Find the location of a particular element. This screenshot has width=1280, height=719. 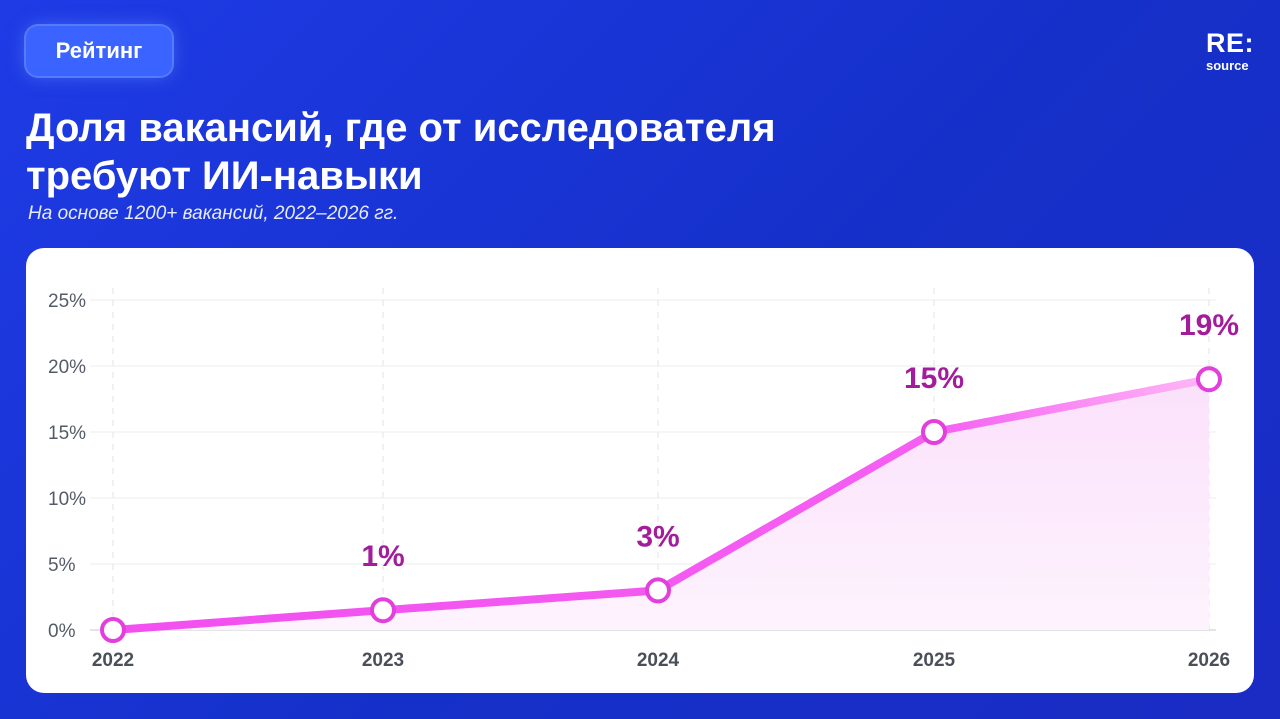

page-subtitle: На основе 1200+ вакансий, 2022–2026 гг. is located at coordinates (213, 213).